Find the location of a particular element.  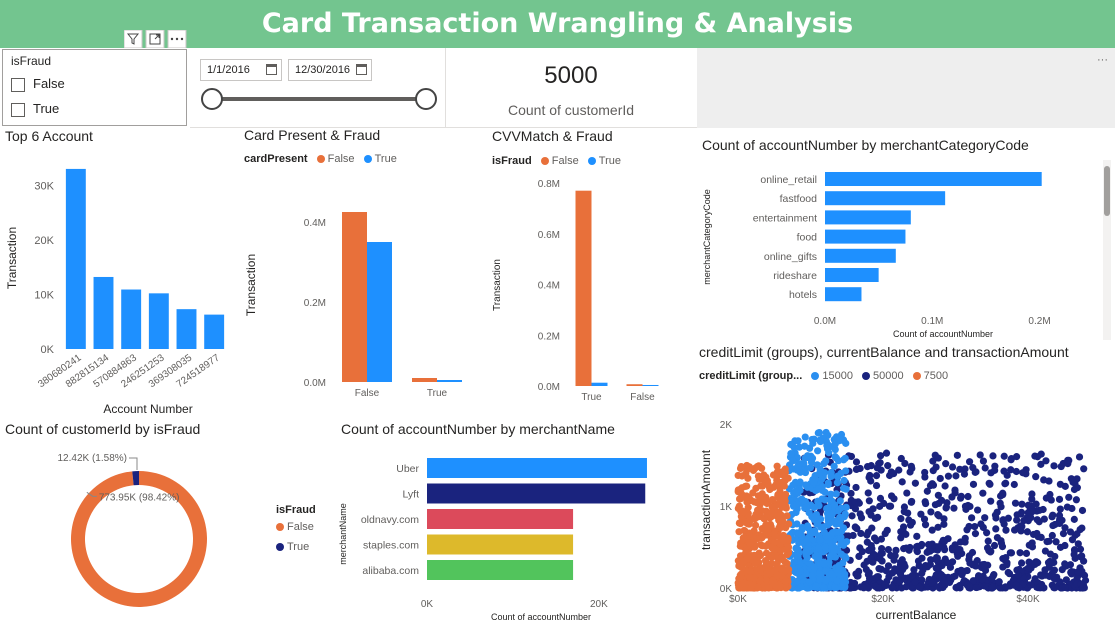

scrollbar-track is located at coordinates (1107, 250).